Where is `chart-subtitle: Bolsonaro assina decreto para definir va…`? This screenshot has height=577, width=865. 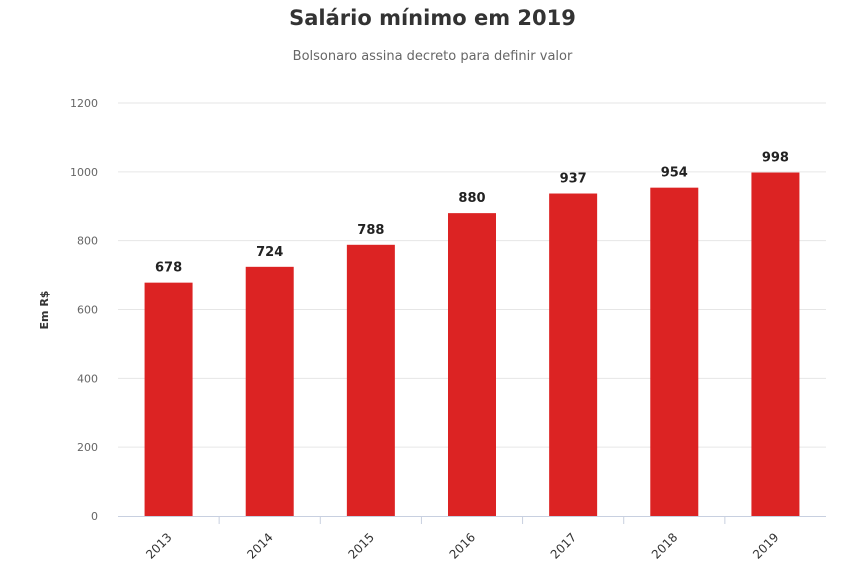 chart-subtitle: Bolsonaro assina decreto para definir va… is located at coordinates (432, 56).